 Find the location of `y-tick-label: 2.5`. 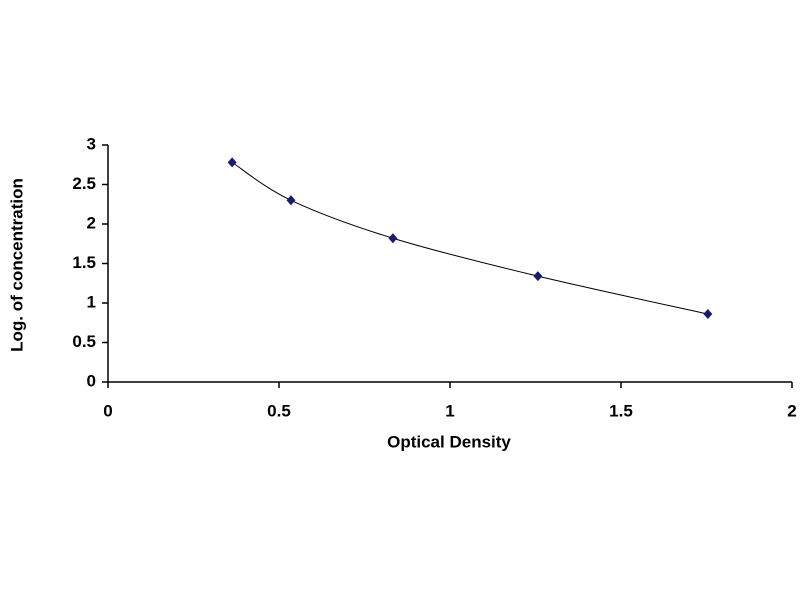

y-tick-label: 2.5 is located at coordinates (84, 183).